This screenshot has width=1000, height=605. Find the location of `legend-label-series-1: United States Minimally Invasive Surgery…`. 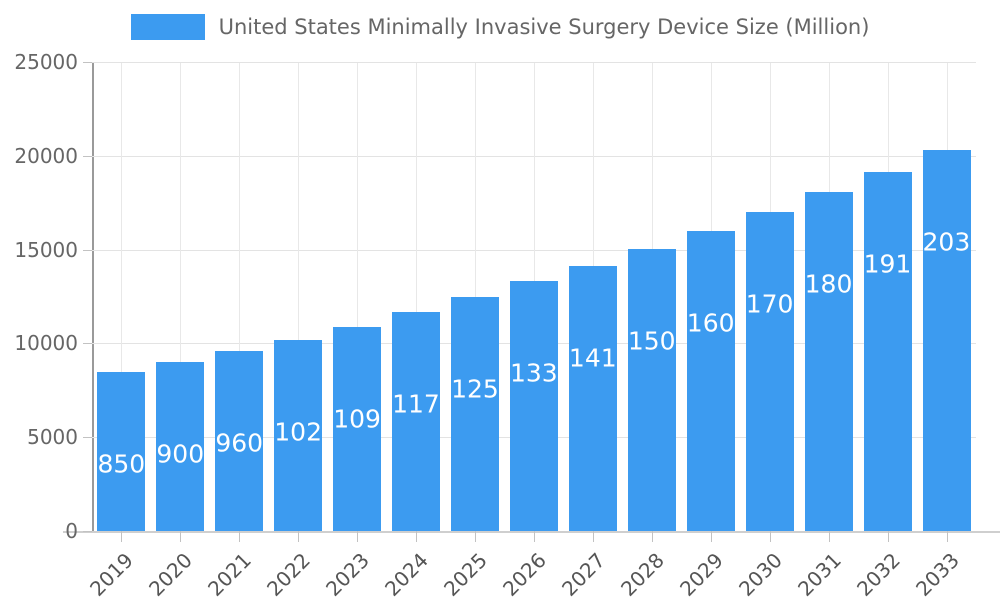

legend-label-series-1: United States Minimally Invasive Surgery… is located at coordinates (544, 27).